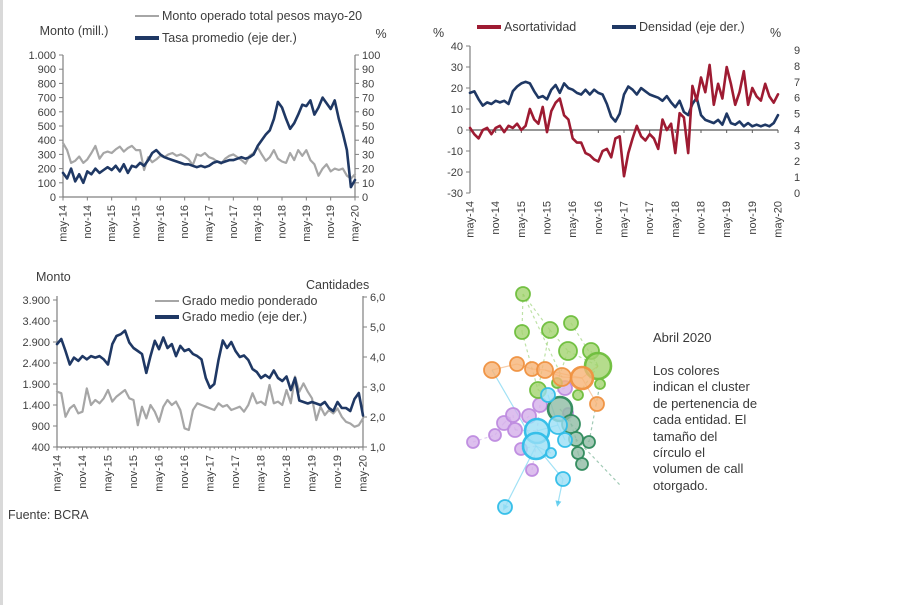 The image size is (907, 605). What do you see at coordinates (797, 99) in the screenshot?
I see `svg-text: 6` at bounding box center [797, 99].